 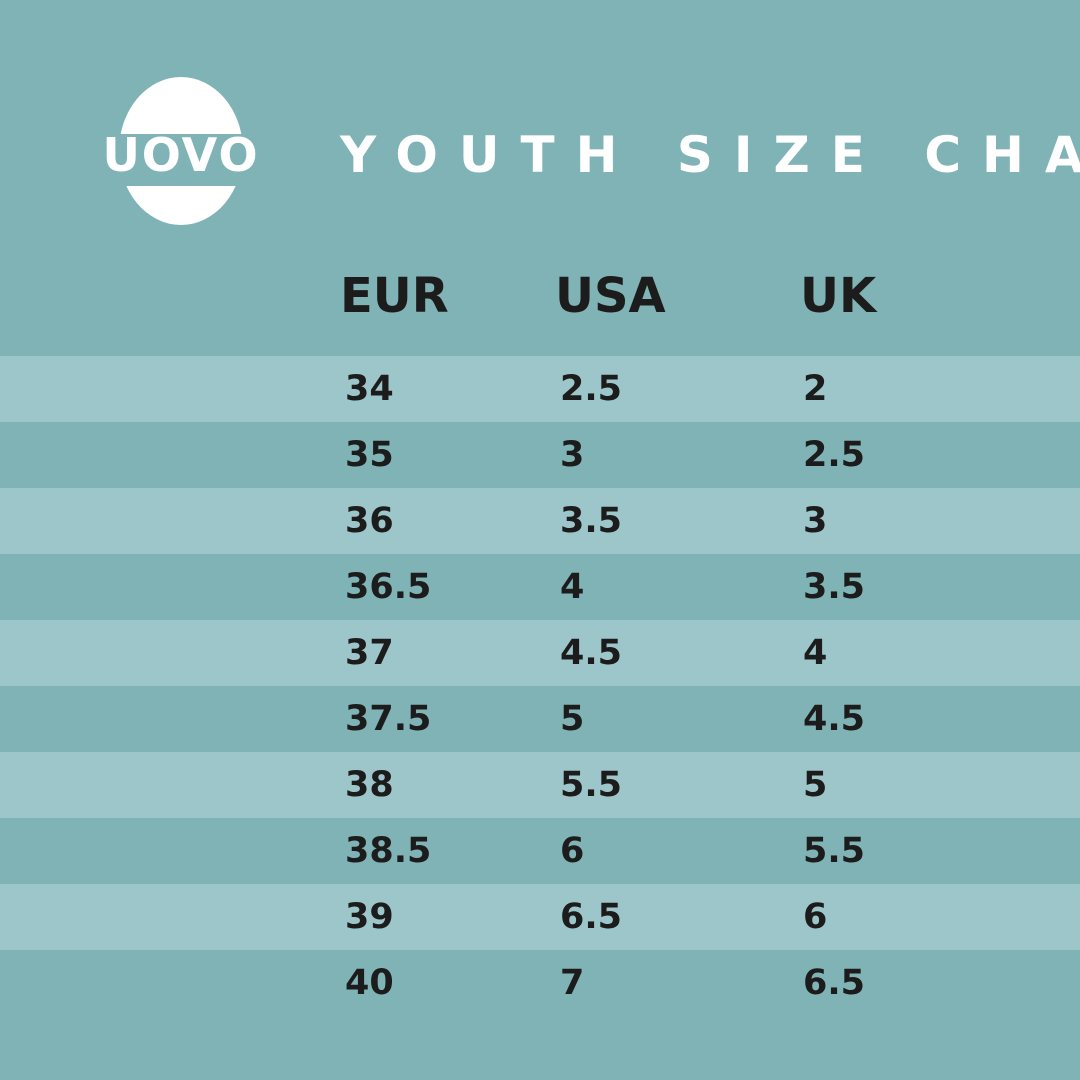 I want to click on column-header-eur: EUR, so click(x=394, y=296).